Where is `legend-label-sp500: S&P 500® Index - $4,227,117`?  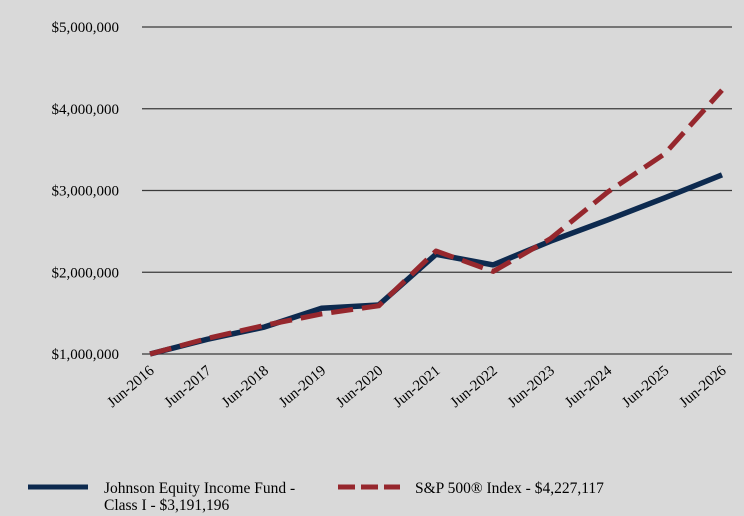
legend-label-sp500: S&P 500® Index - $4,227,117 is located at coordinates (509, 488).